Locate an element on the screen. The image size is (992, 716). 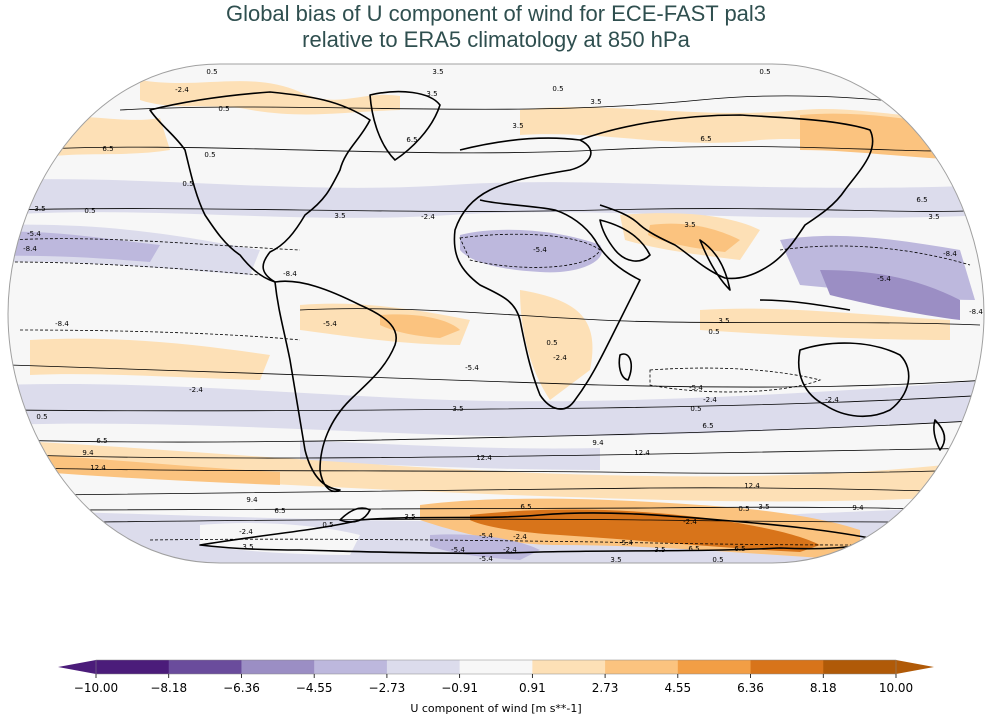
colorbar-tick-label: 10.00 is located at coordinates (896, 688).